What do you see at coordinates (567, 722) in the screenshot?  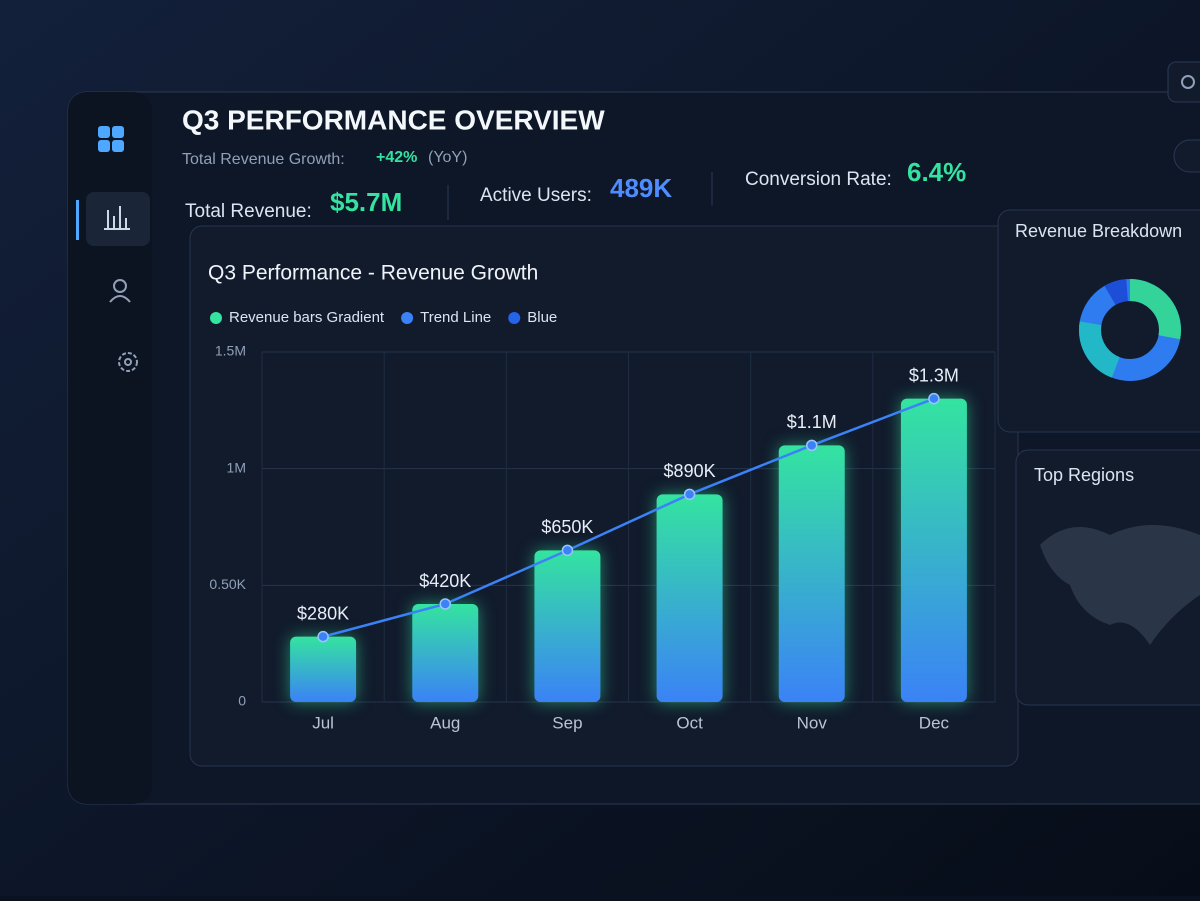 I see `x-tick-label: Sep` at bounding box center [567, 722].